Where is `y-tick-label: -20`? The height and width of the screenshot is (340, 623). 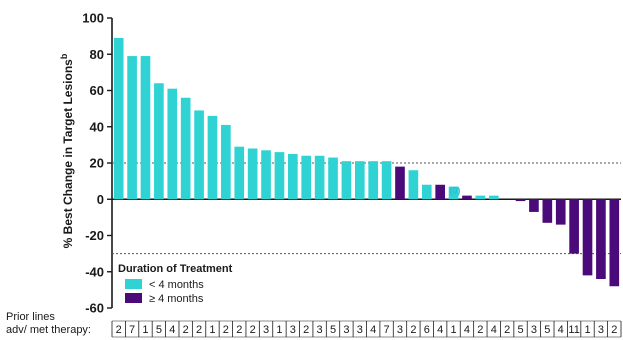 y-tick-label: -20 is located at coordinates (94, 235).